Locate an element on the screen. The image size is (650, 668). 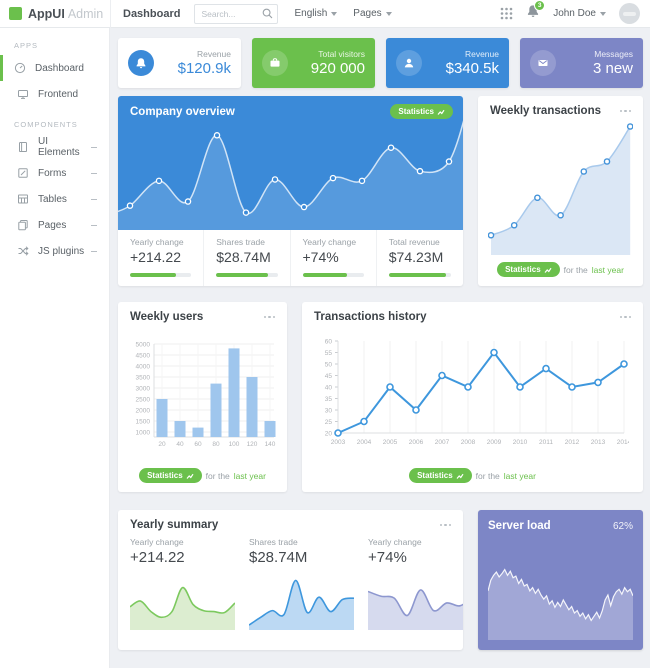
server-load-card: Server load 62% is located at coordinates (560, 580).